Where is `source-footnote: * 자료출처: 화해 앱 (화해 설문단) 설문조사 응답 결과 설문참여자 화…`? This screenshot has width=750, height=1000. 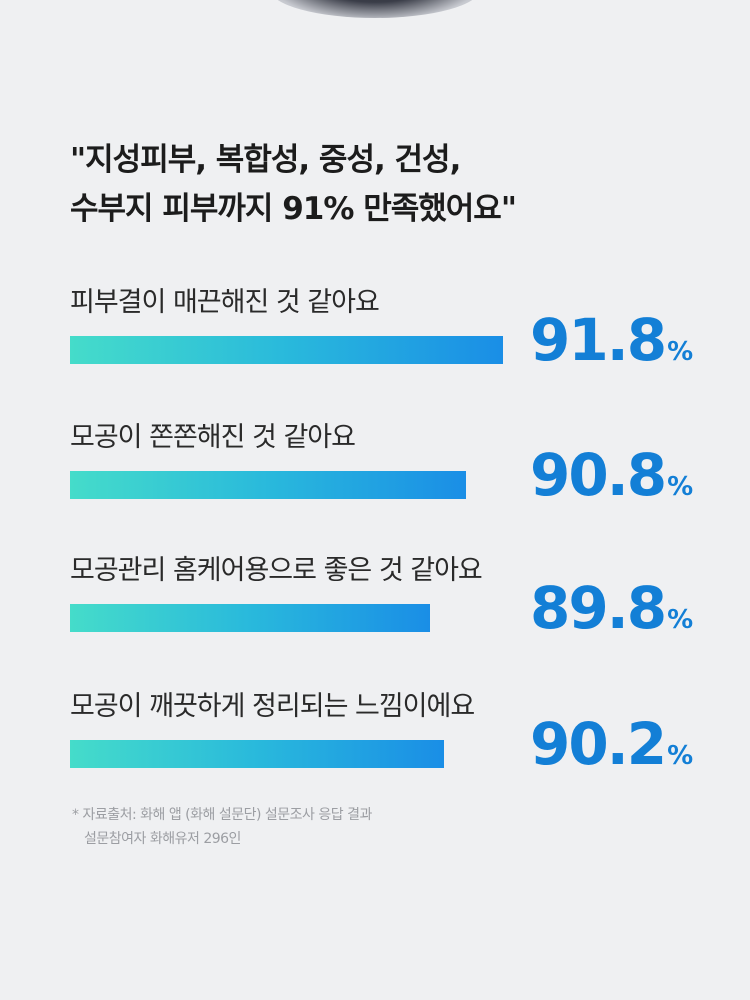
source-footnote: * 자료출처: 화해 앱 (화해 설문단) 설문조사 응답 결과 설문참여자 화… is located at coordinates (222, 827).